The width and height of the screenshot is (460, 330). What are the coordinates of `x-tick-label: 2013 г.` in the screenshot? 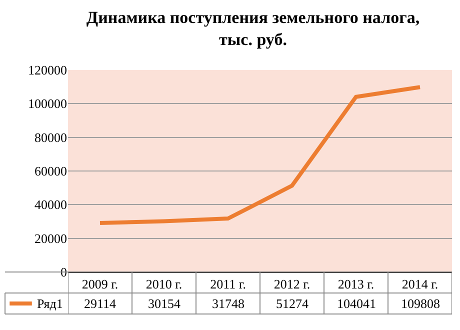 It's located at (356, 284).